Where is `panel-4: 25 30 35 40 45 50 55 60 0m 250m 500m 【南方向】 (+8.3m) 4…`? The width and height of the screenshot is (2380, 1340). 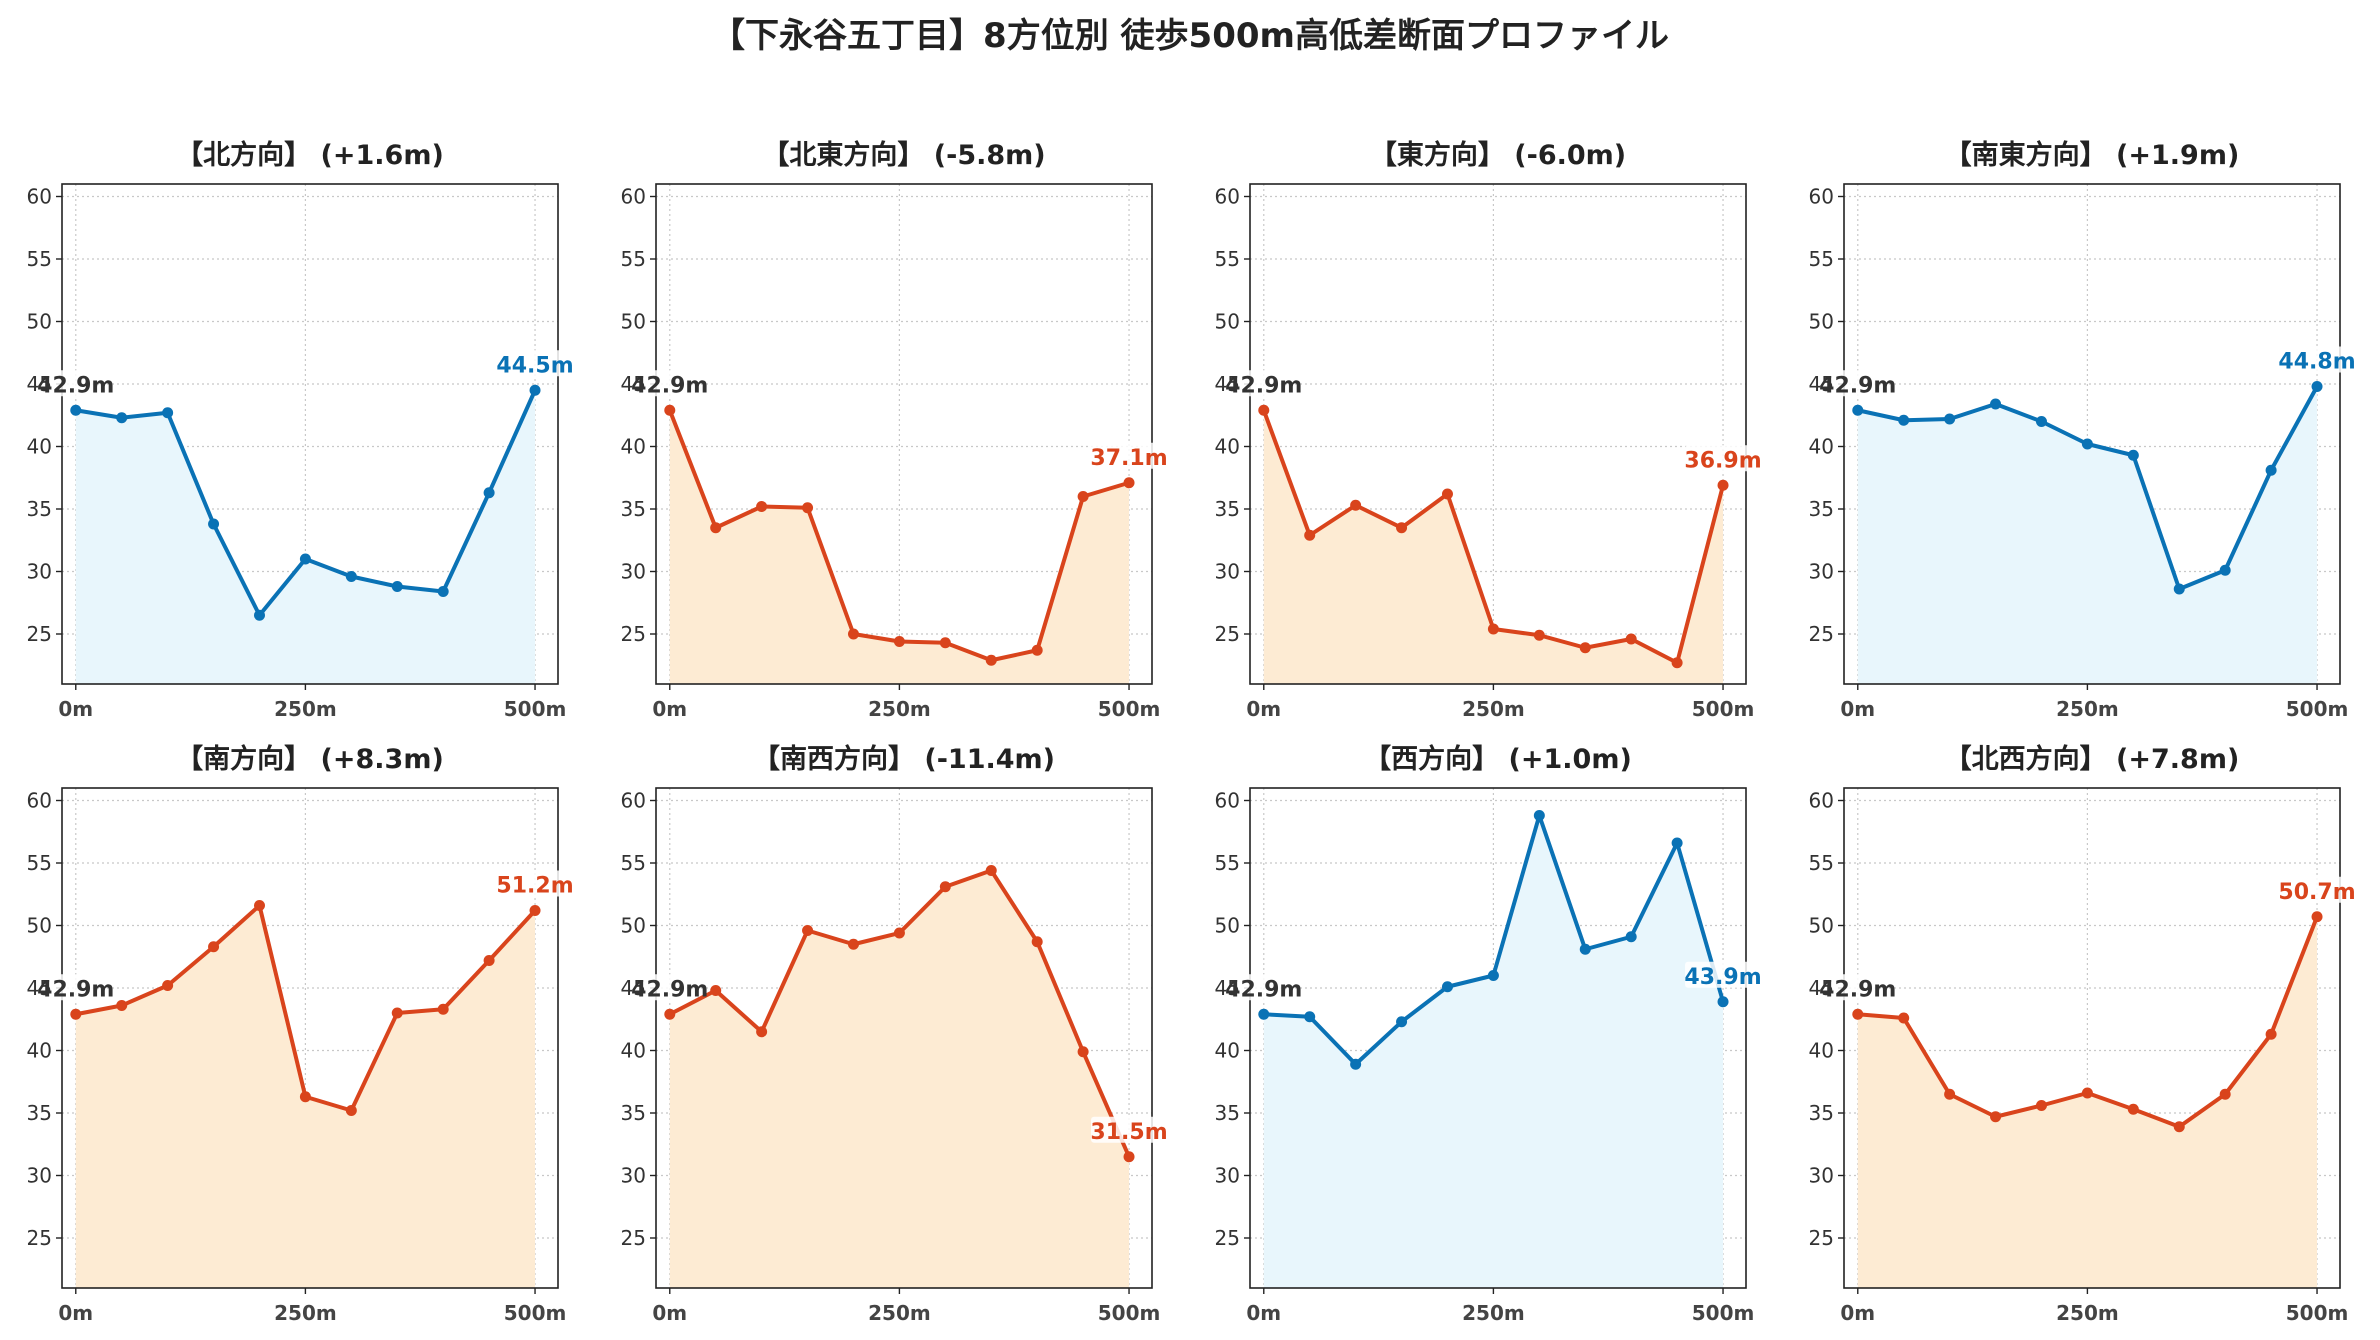
panel-4: 25 30 35 40 45 50 55 60 0m 250m 500m 【南方向】 (+8.3m) 4… is located at coordinates (300, 1034).